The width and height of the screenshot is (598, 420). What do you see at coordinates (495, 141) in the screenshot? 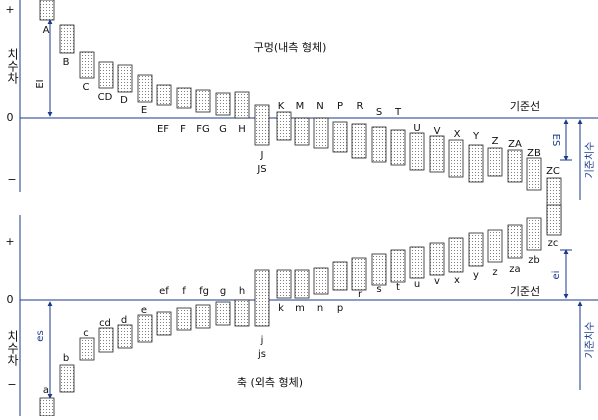
I see `zone-label: Z` at bounding box center [495, 141].